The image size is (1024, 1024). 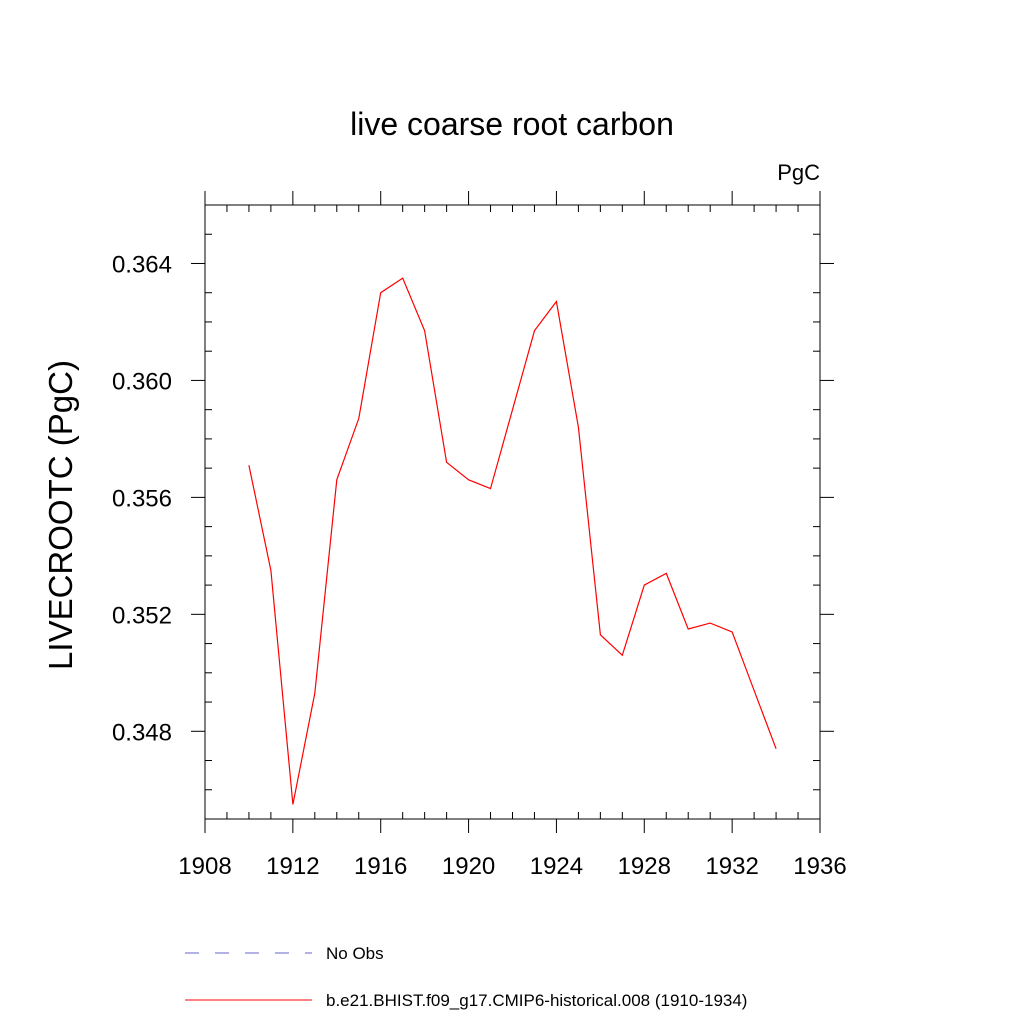 I want to click on x-tick-label: 1936, so click(x=819, y=866).